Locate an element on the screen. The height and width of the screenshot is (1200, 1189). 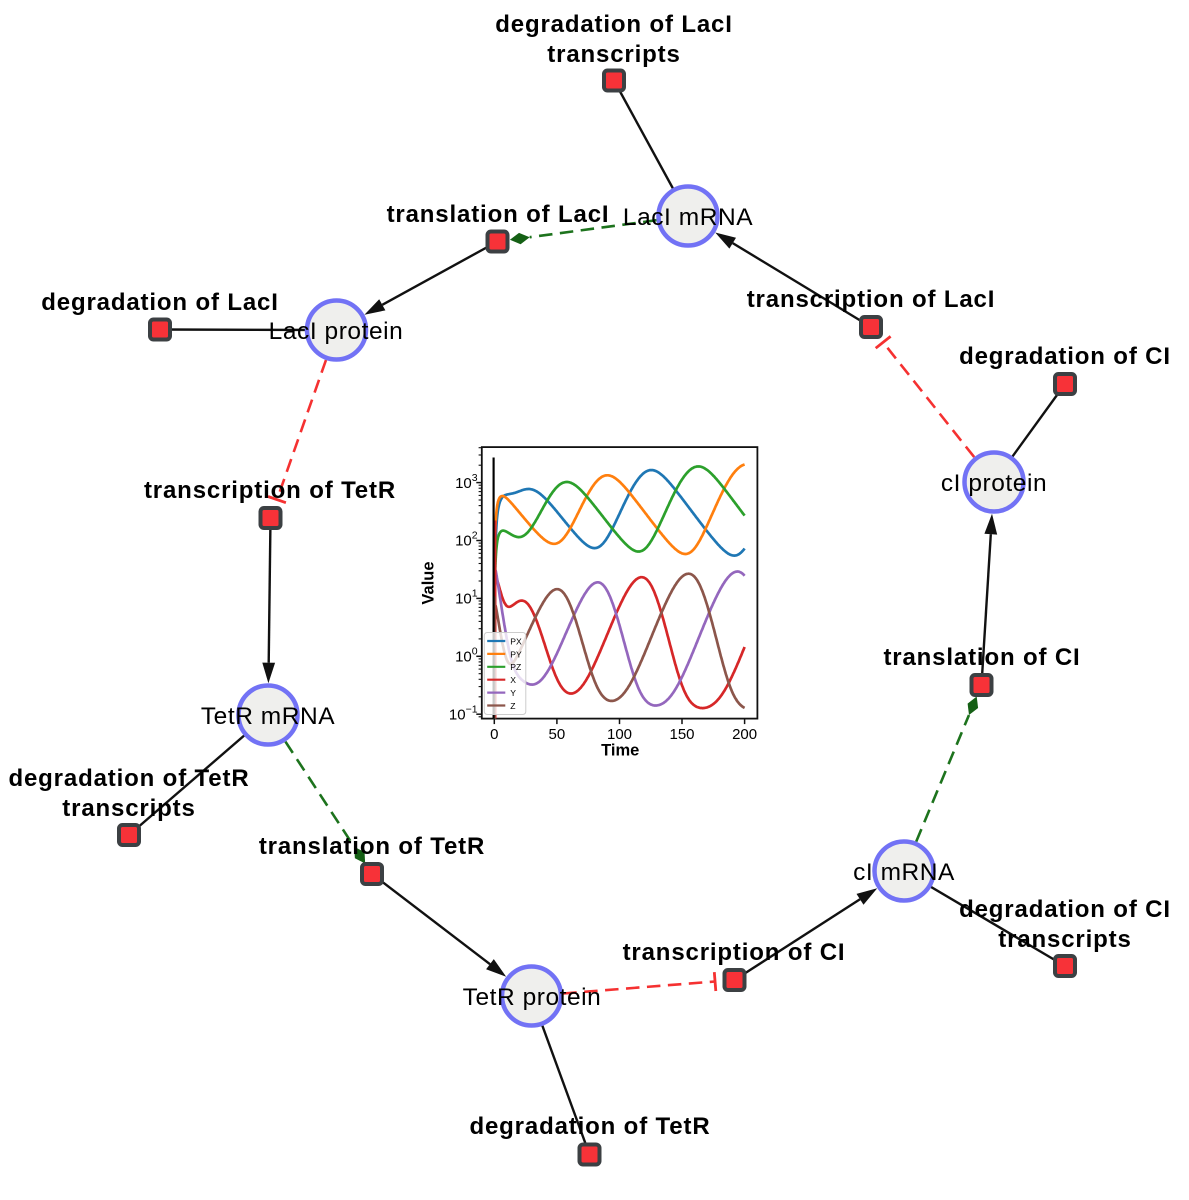
svg-text: cI mRNA is located at coordinates (904, 872).